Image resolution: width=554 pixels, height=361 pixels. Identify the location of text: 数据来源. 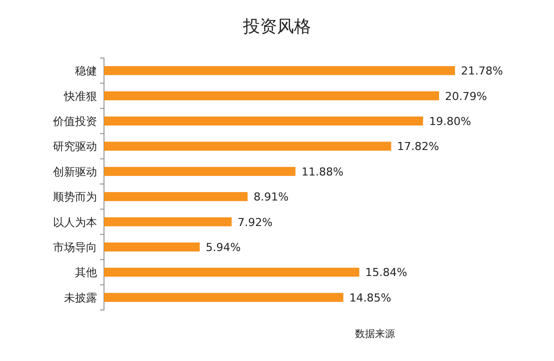
(375, 334).